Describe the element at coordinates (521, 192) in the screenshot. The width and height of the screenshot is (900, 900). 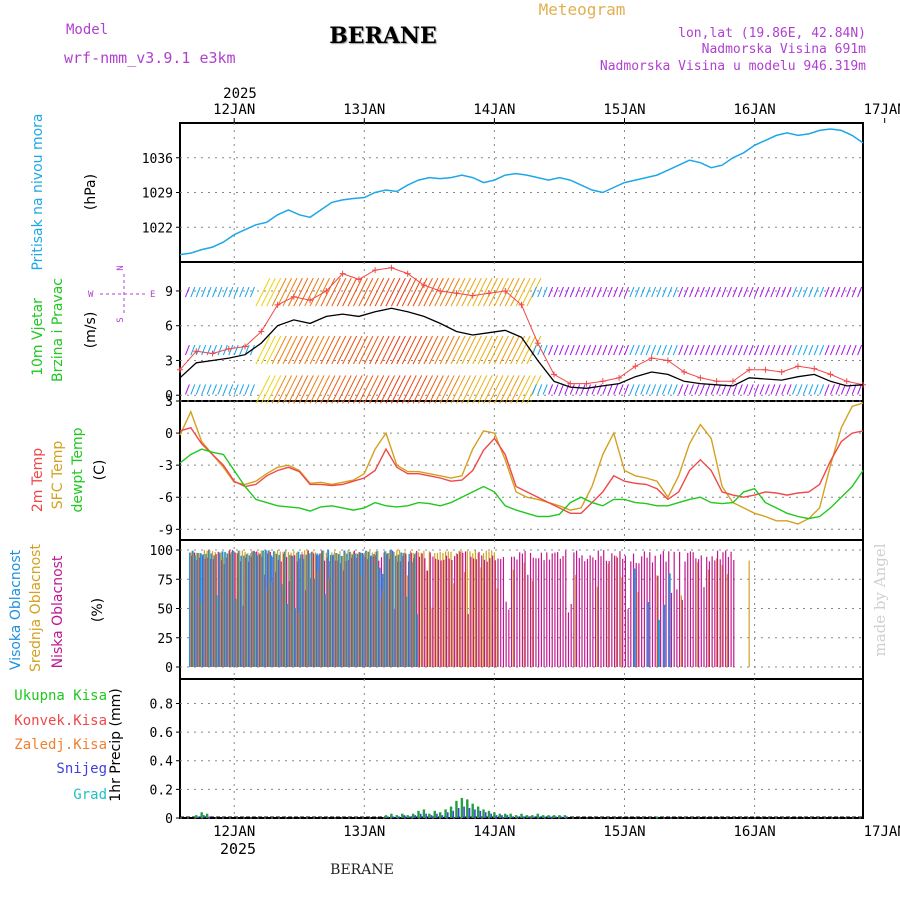
I see `panel-frame-p` at that location.